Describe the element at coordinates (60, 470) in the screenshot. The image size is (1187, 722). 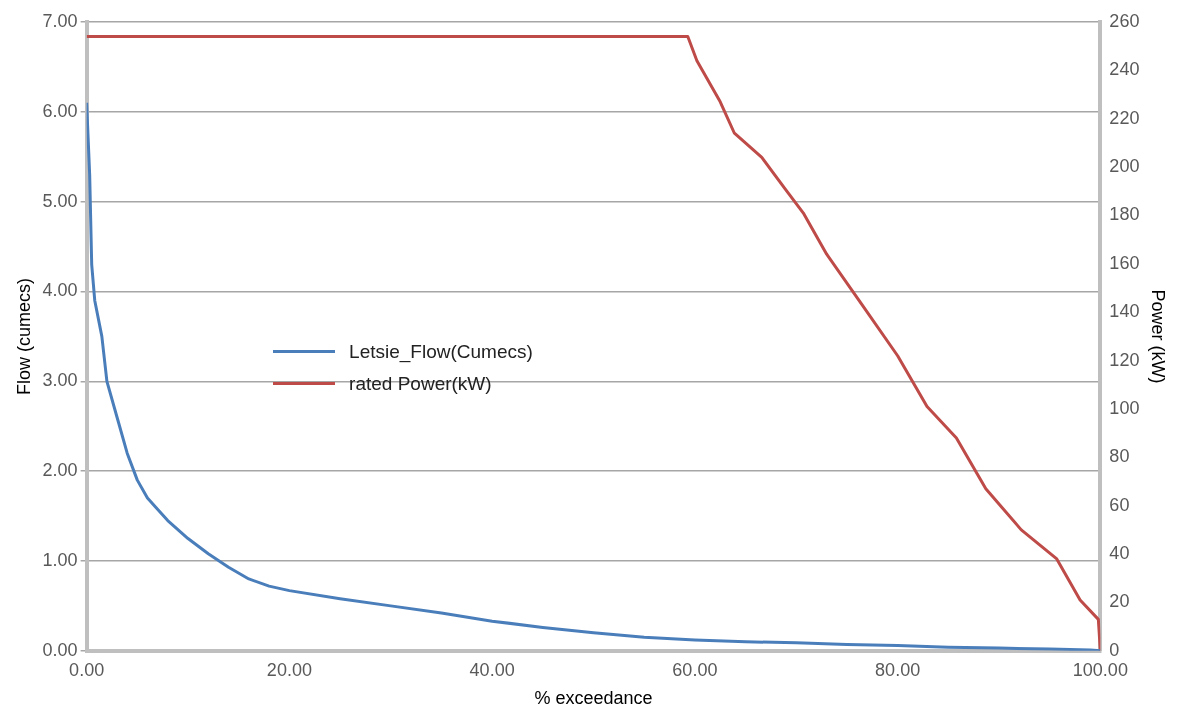
I see `y-tick-label: 2.00` at that location.